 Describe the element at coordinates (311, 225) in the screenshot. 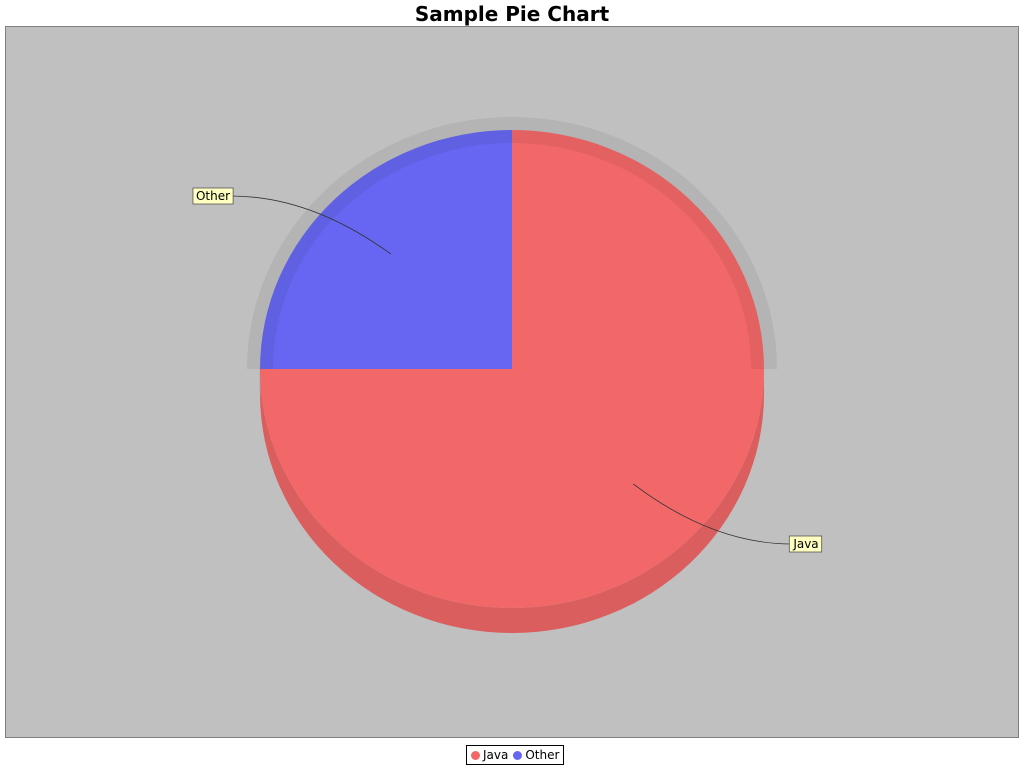

I see `leader-line-other` at that location.